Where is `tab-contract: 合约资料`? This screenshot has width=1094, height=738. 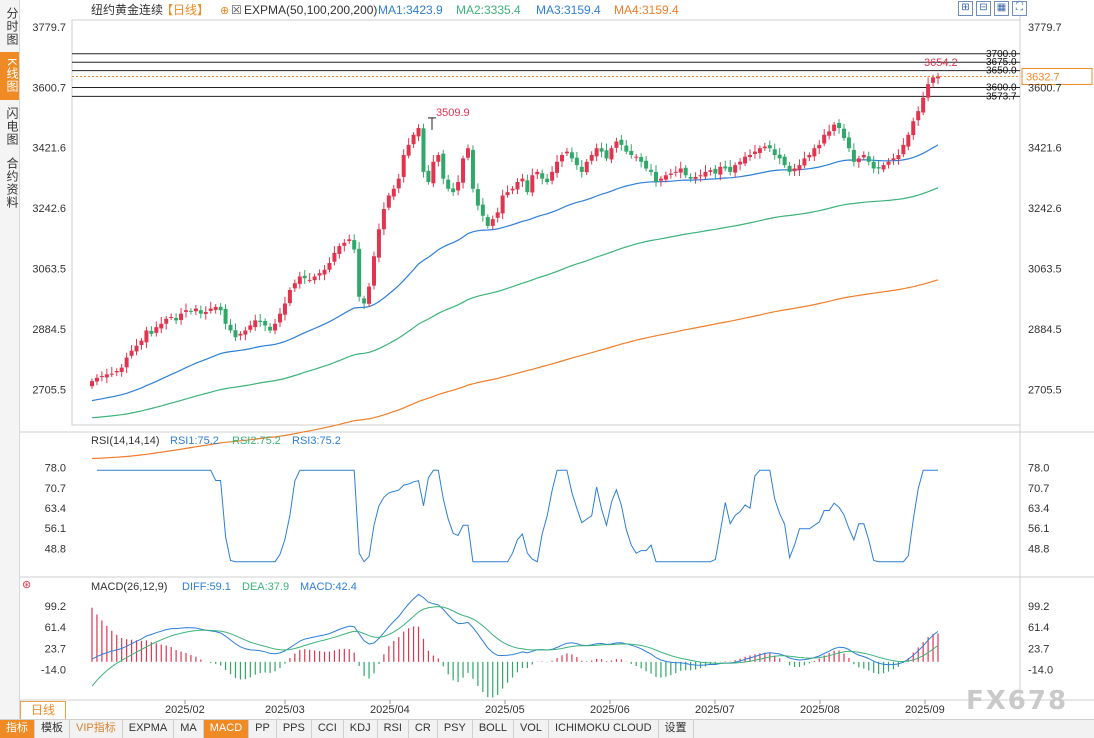
tab-contract: 合约资料 is located at coordinates (12, 183).